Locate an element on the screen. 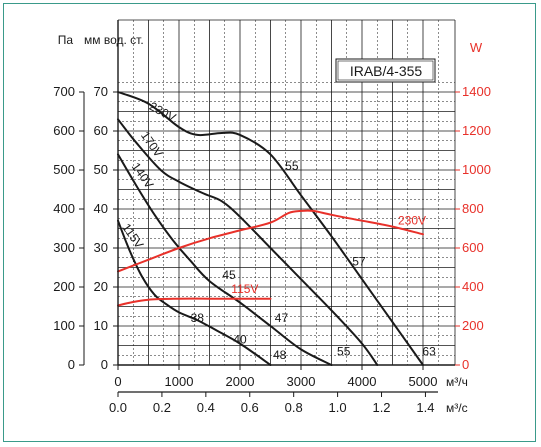 The height and width of the screenshot is (447, 541). power-curve-230v is located at coordinates (270, 241).